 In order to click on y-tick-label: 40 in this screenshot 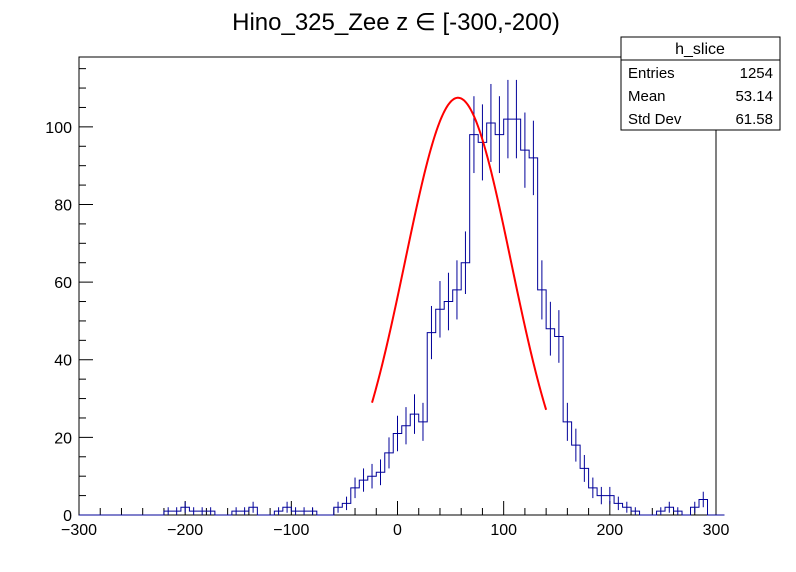, I will do `click(63, 361)`.